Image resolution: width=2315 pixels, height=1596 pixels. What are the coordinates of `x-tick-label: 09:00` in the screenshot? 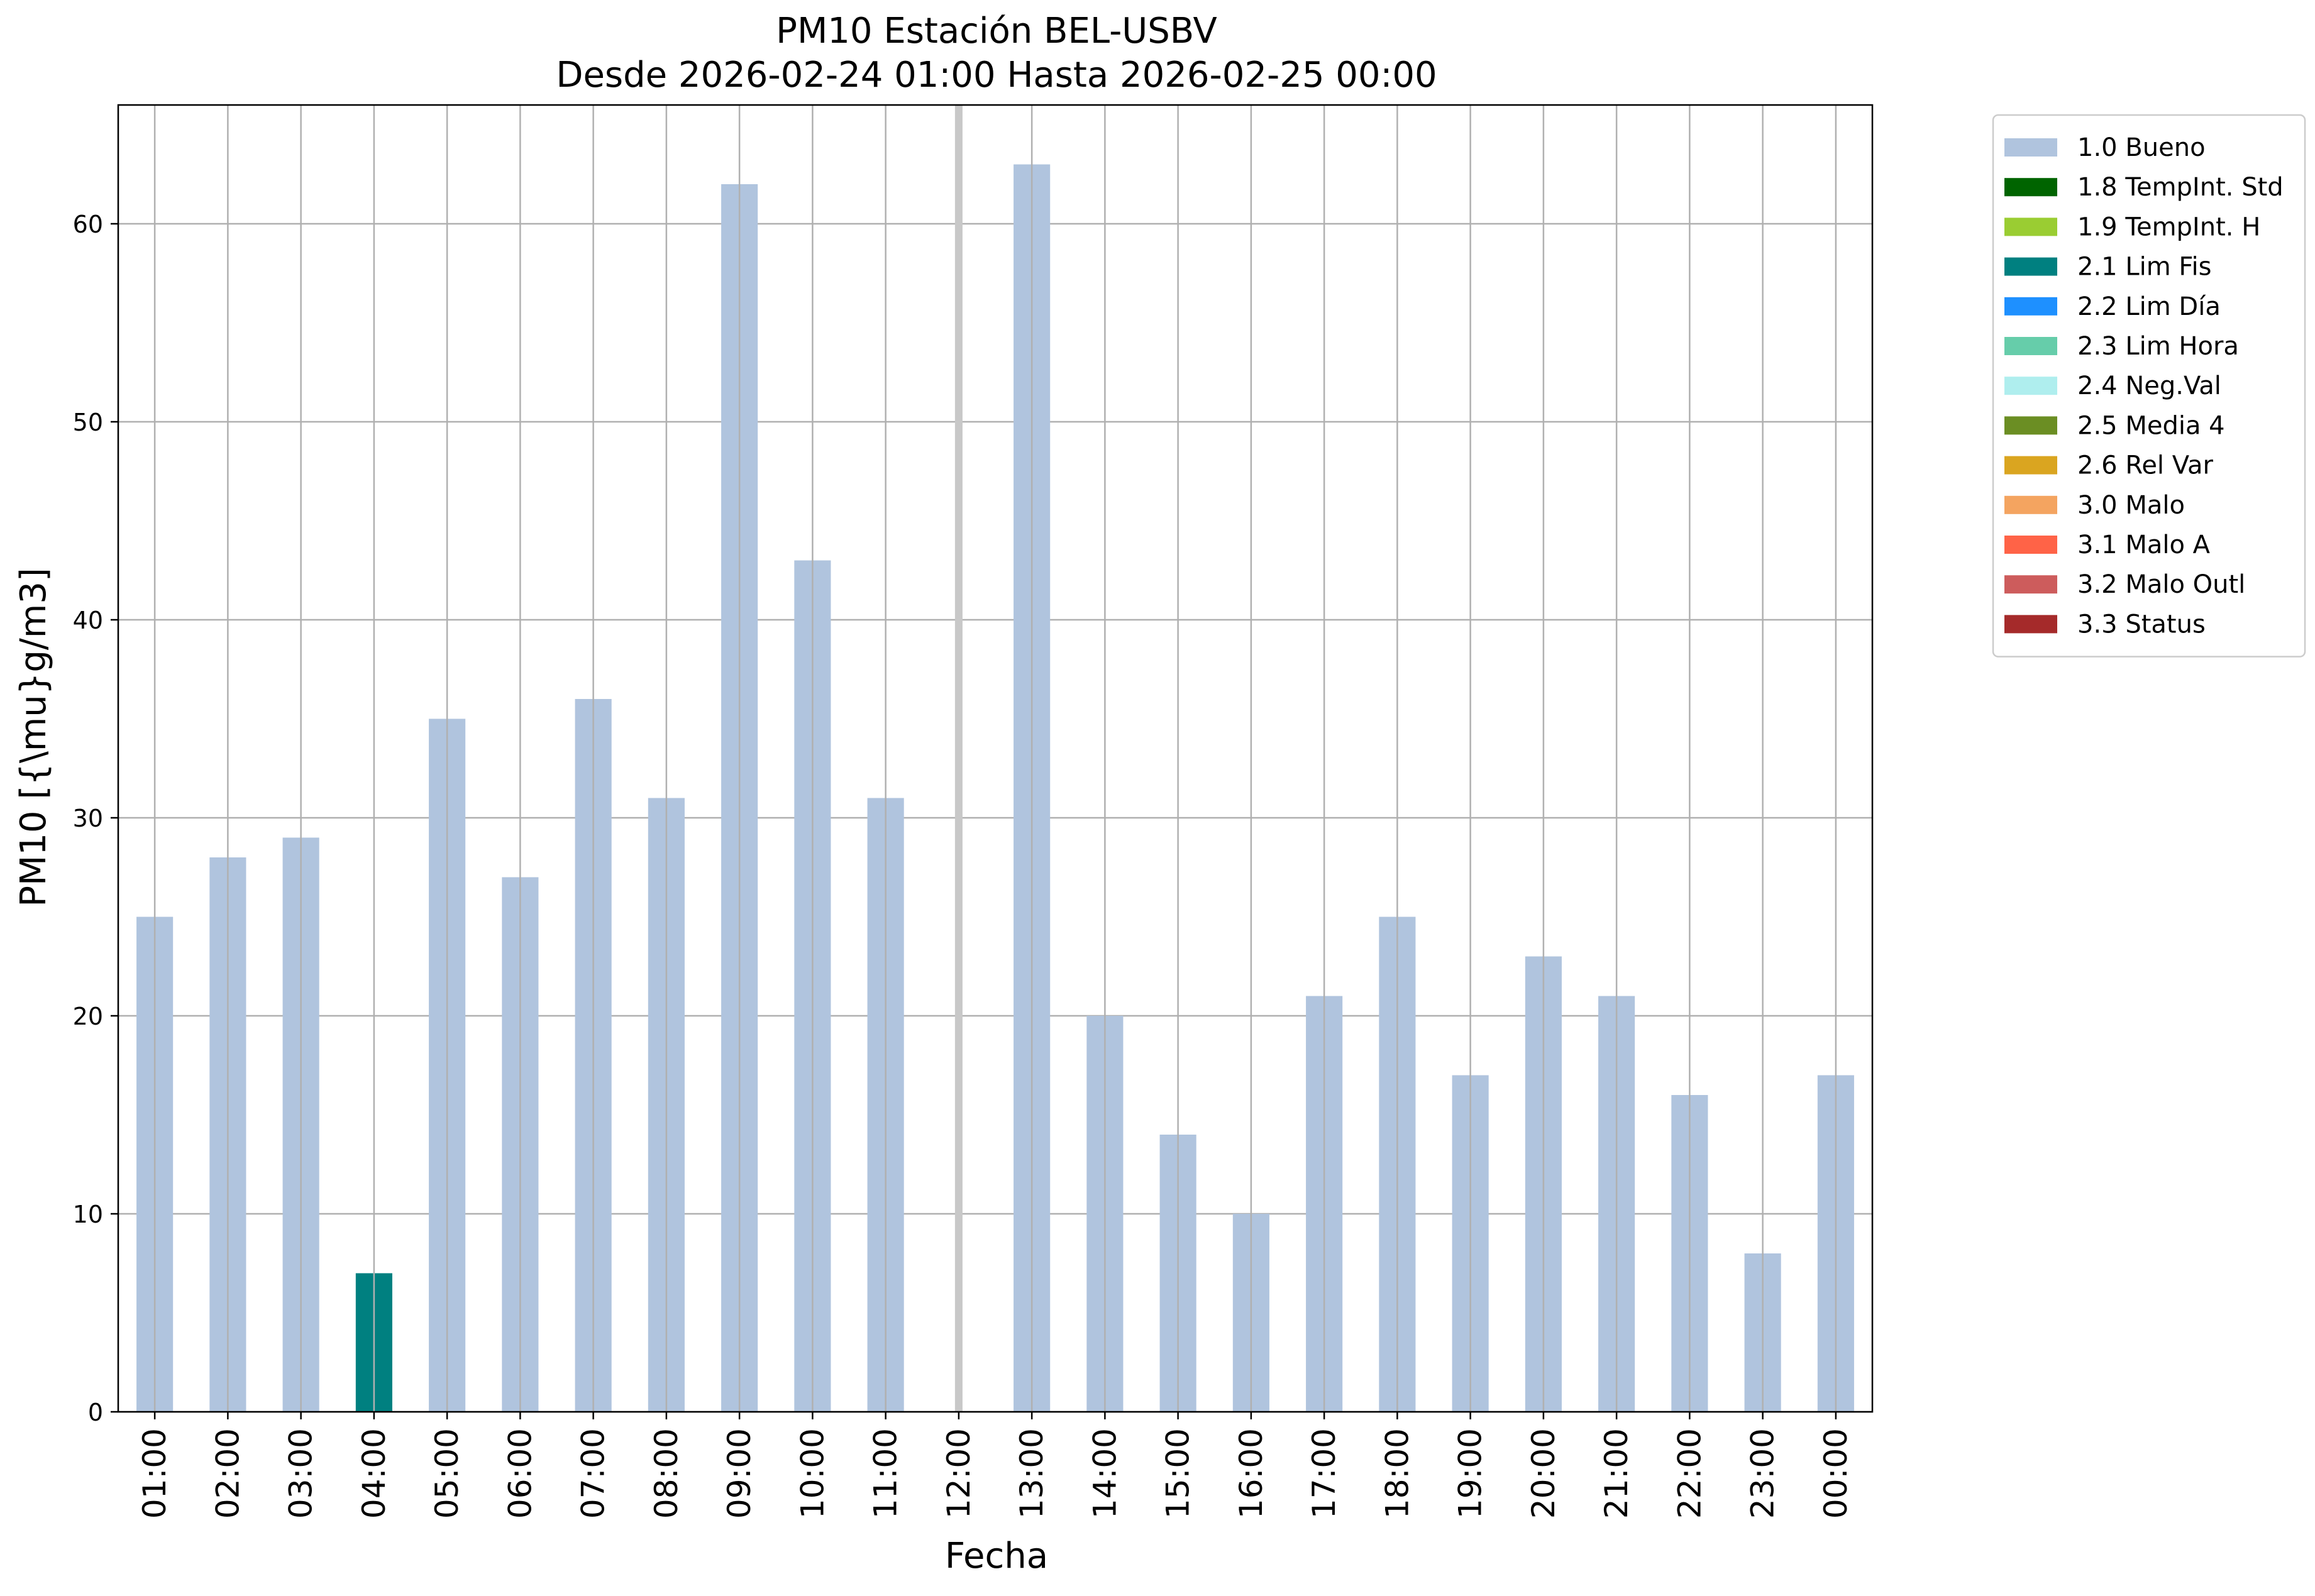 It's located at (739, 1473).